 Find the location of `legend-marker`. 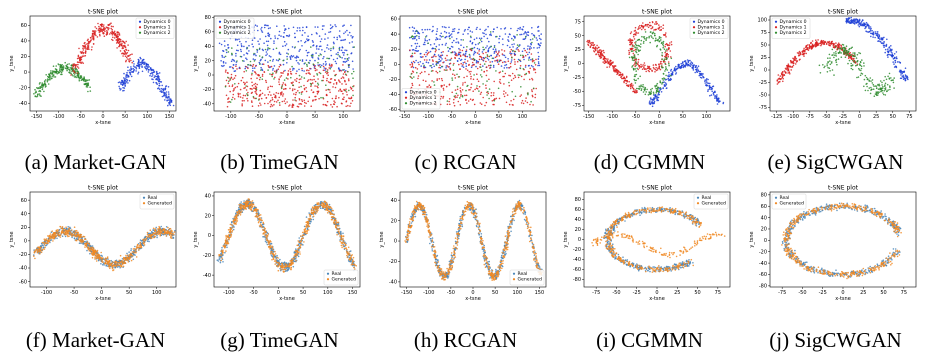

legend-marker is located at coordinates (406, 97).